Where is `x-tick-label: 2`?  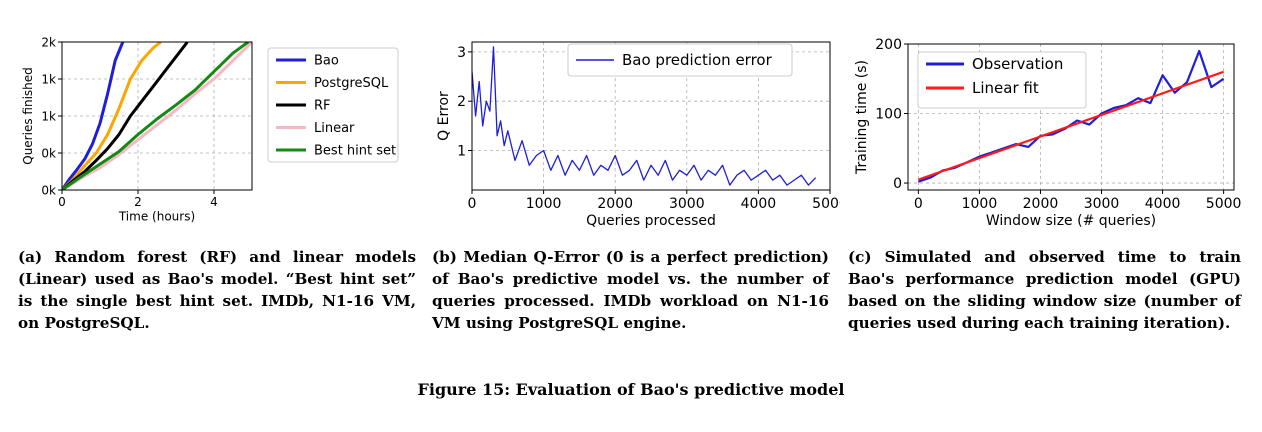 x-tick-label: 2 is located at coordinates (138, 202).